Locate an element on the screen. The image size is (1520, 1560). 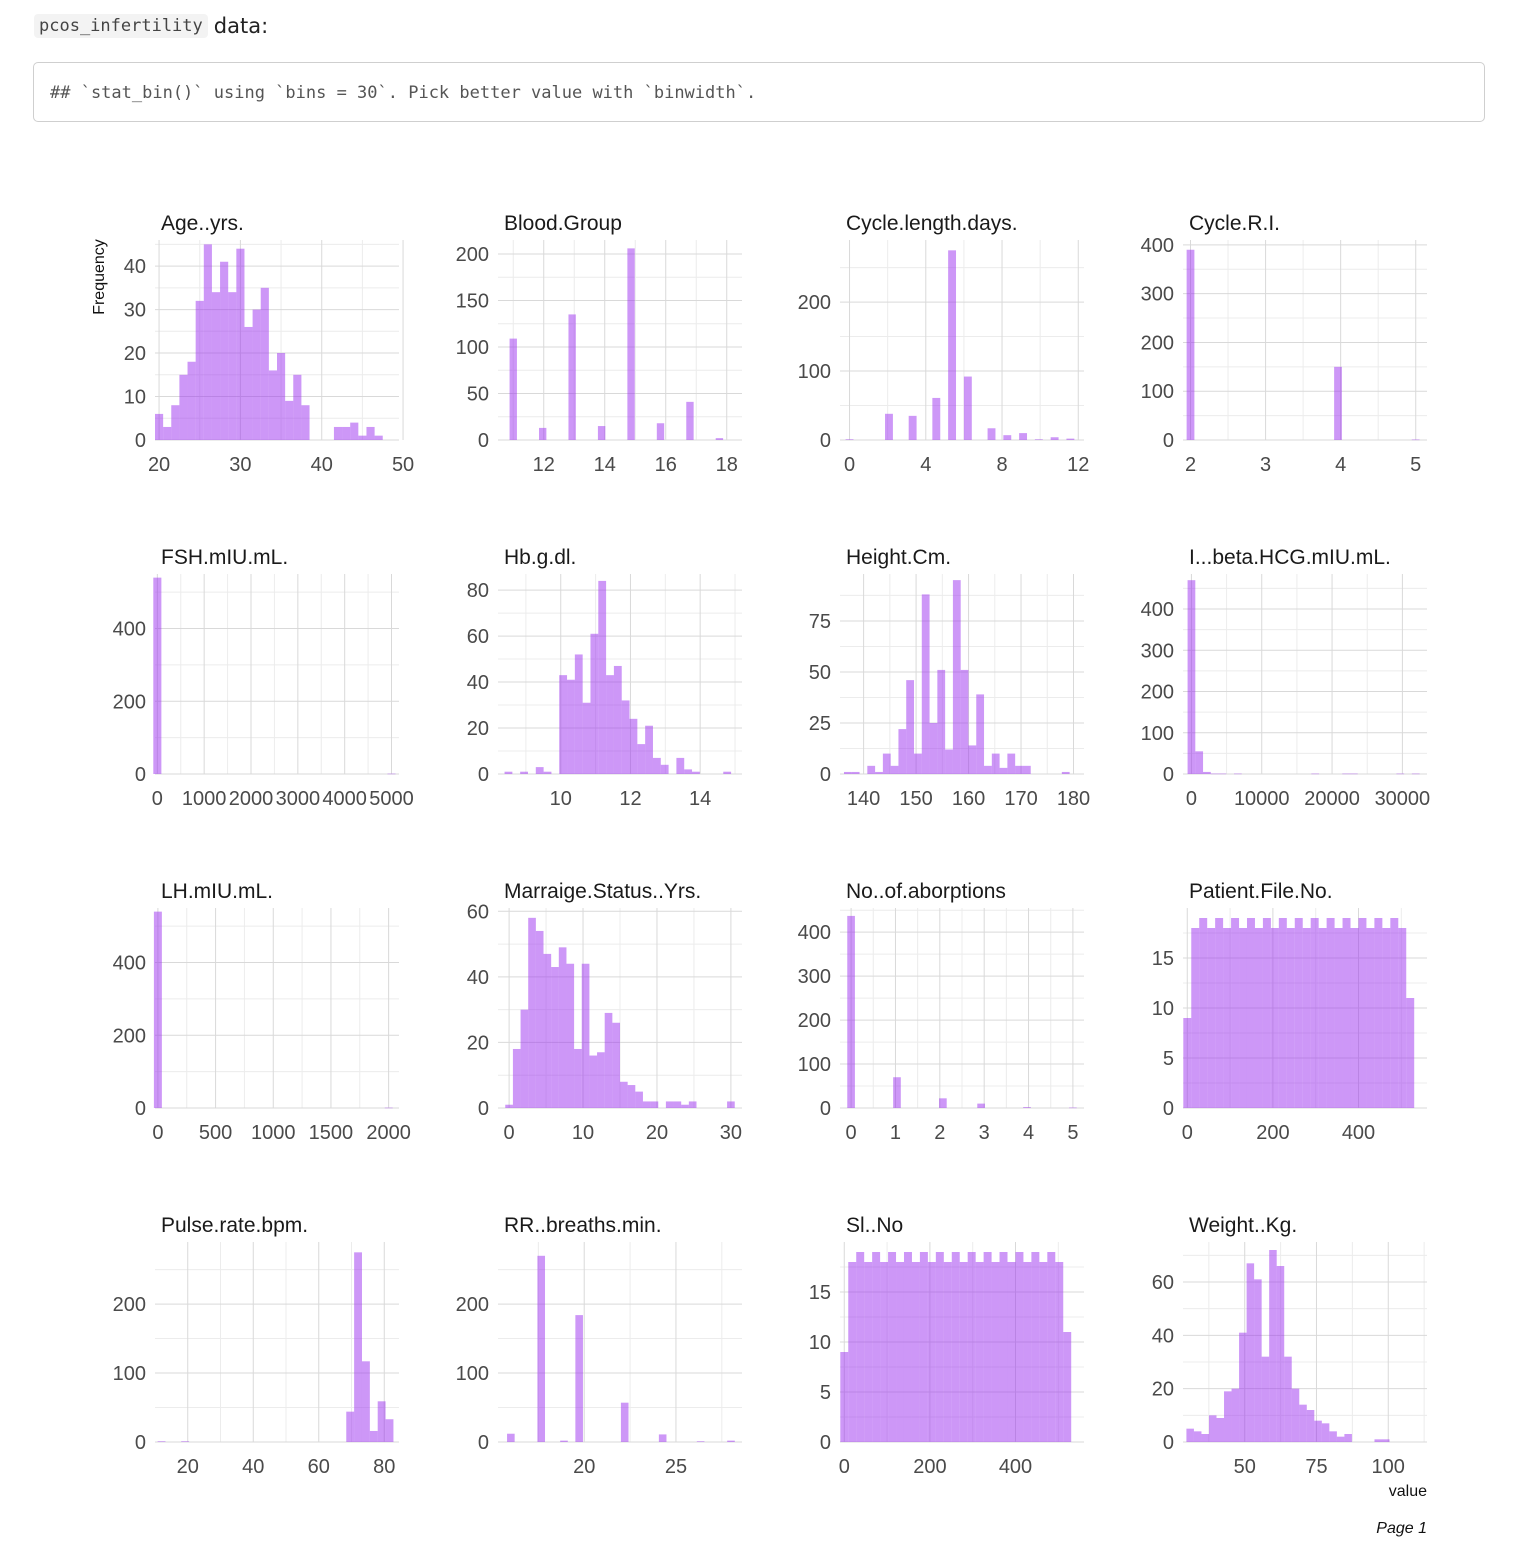
y-tick-label: 10 is located at coordinates (820, 1343).